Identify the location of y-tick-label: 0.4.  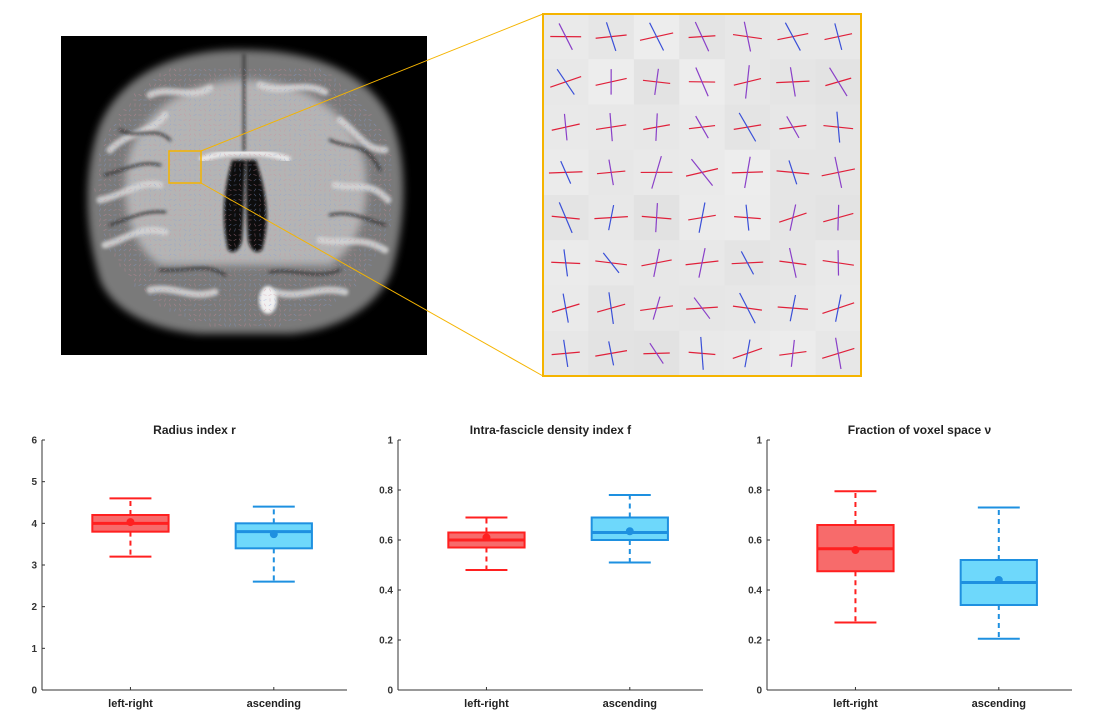
(755, 591).